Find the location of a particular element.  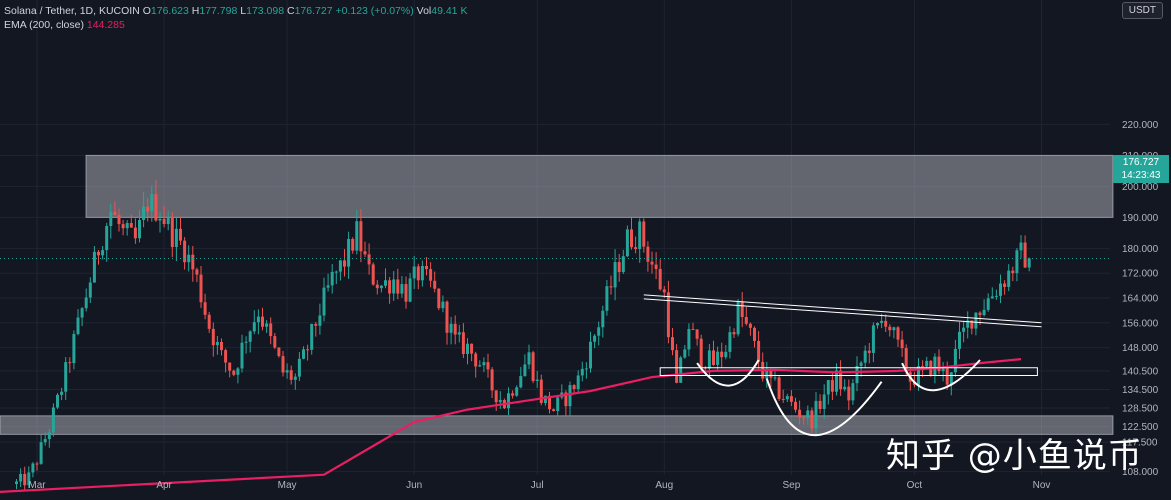

price-tick-label: 220.000 is located at coordinates (1140, 125).